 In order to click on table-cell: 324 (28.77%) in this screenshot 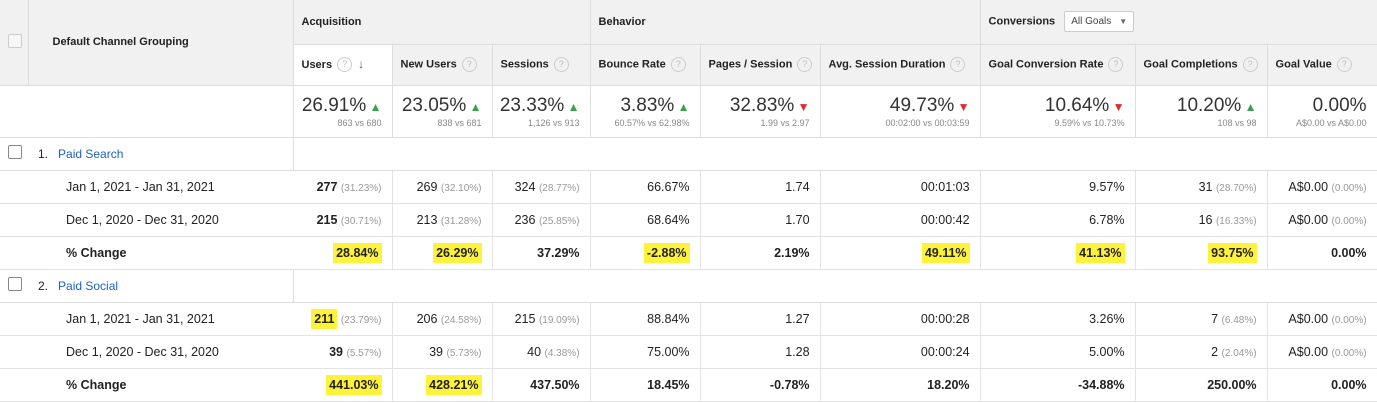, I will do `click(541, 187)`.